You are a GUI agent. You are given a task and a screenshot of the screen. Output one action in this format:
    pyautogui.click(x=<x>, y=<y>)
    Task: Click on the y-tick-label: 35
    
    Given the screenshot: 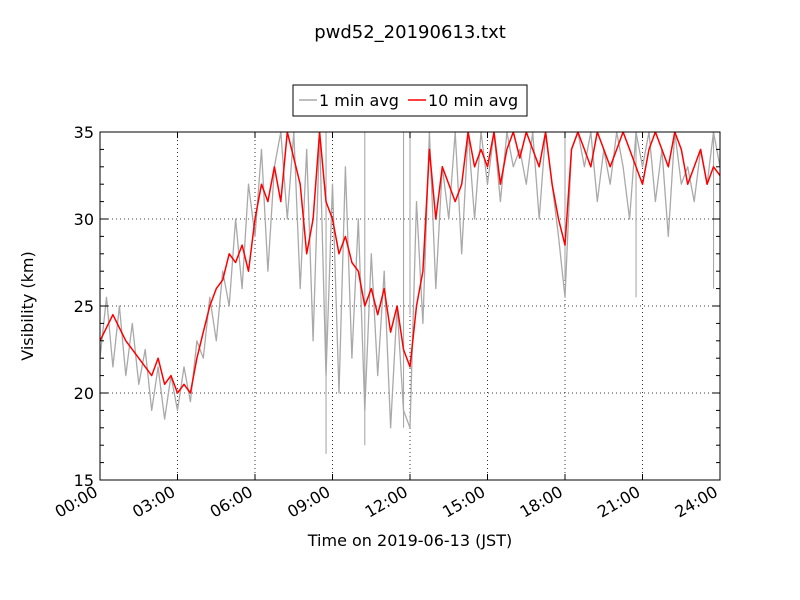 What is the action you would take?
    pyautogui.click(x=84, y=132)
    